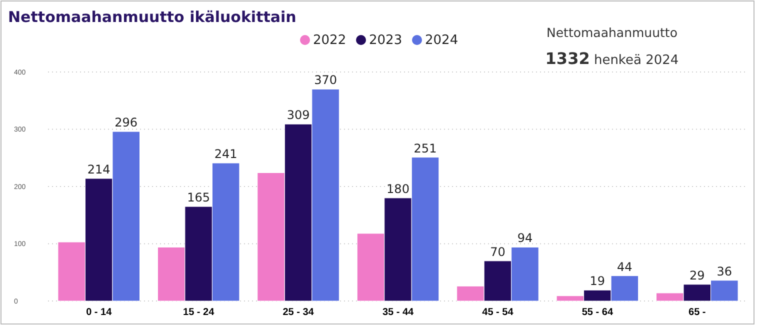 The image size is (757, 328). I want to click on legend-label: 2023, so click(385, 40).